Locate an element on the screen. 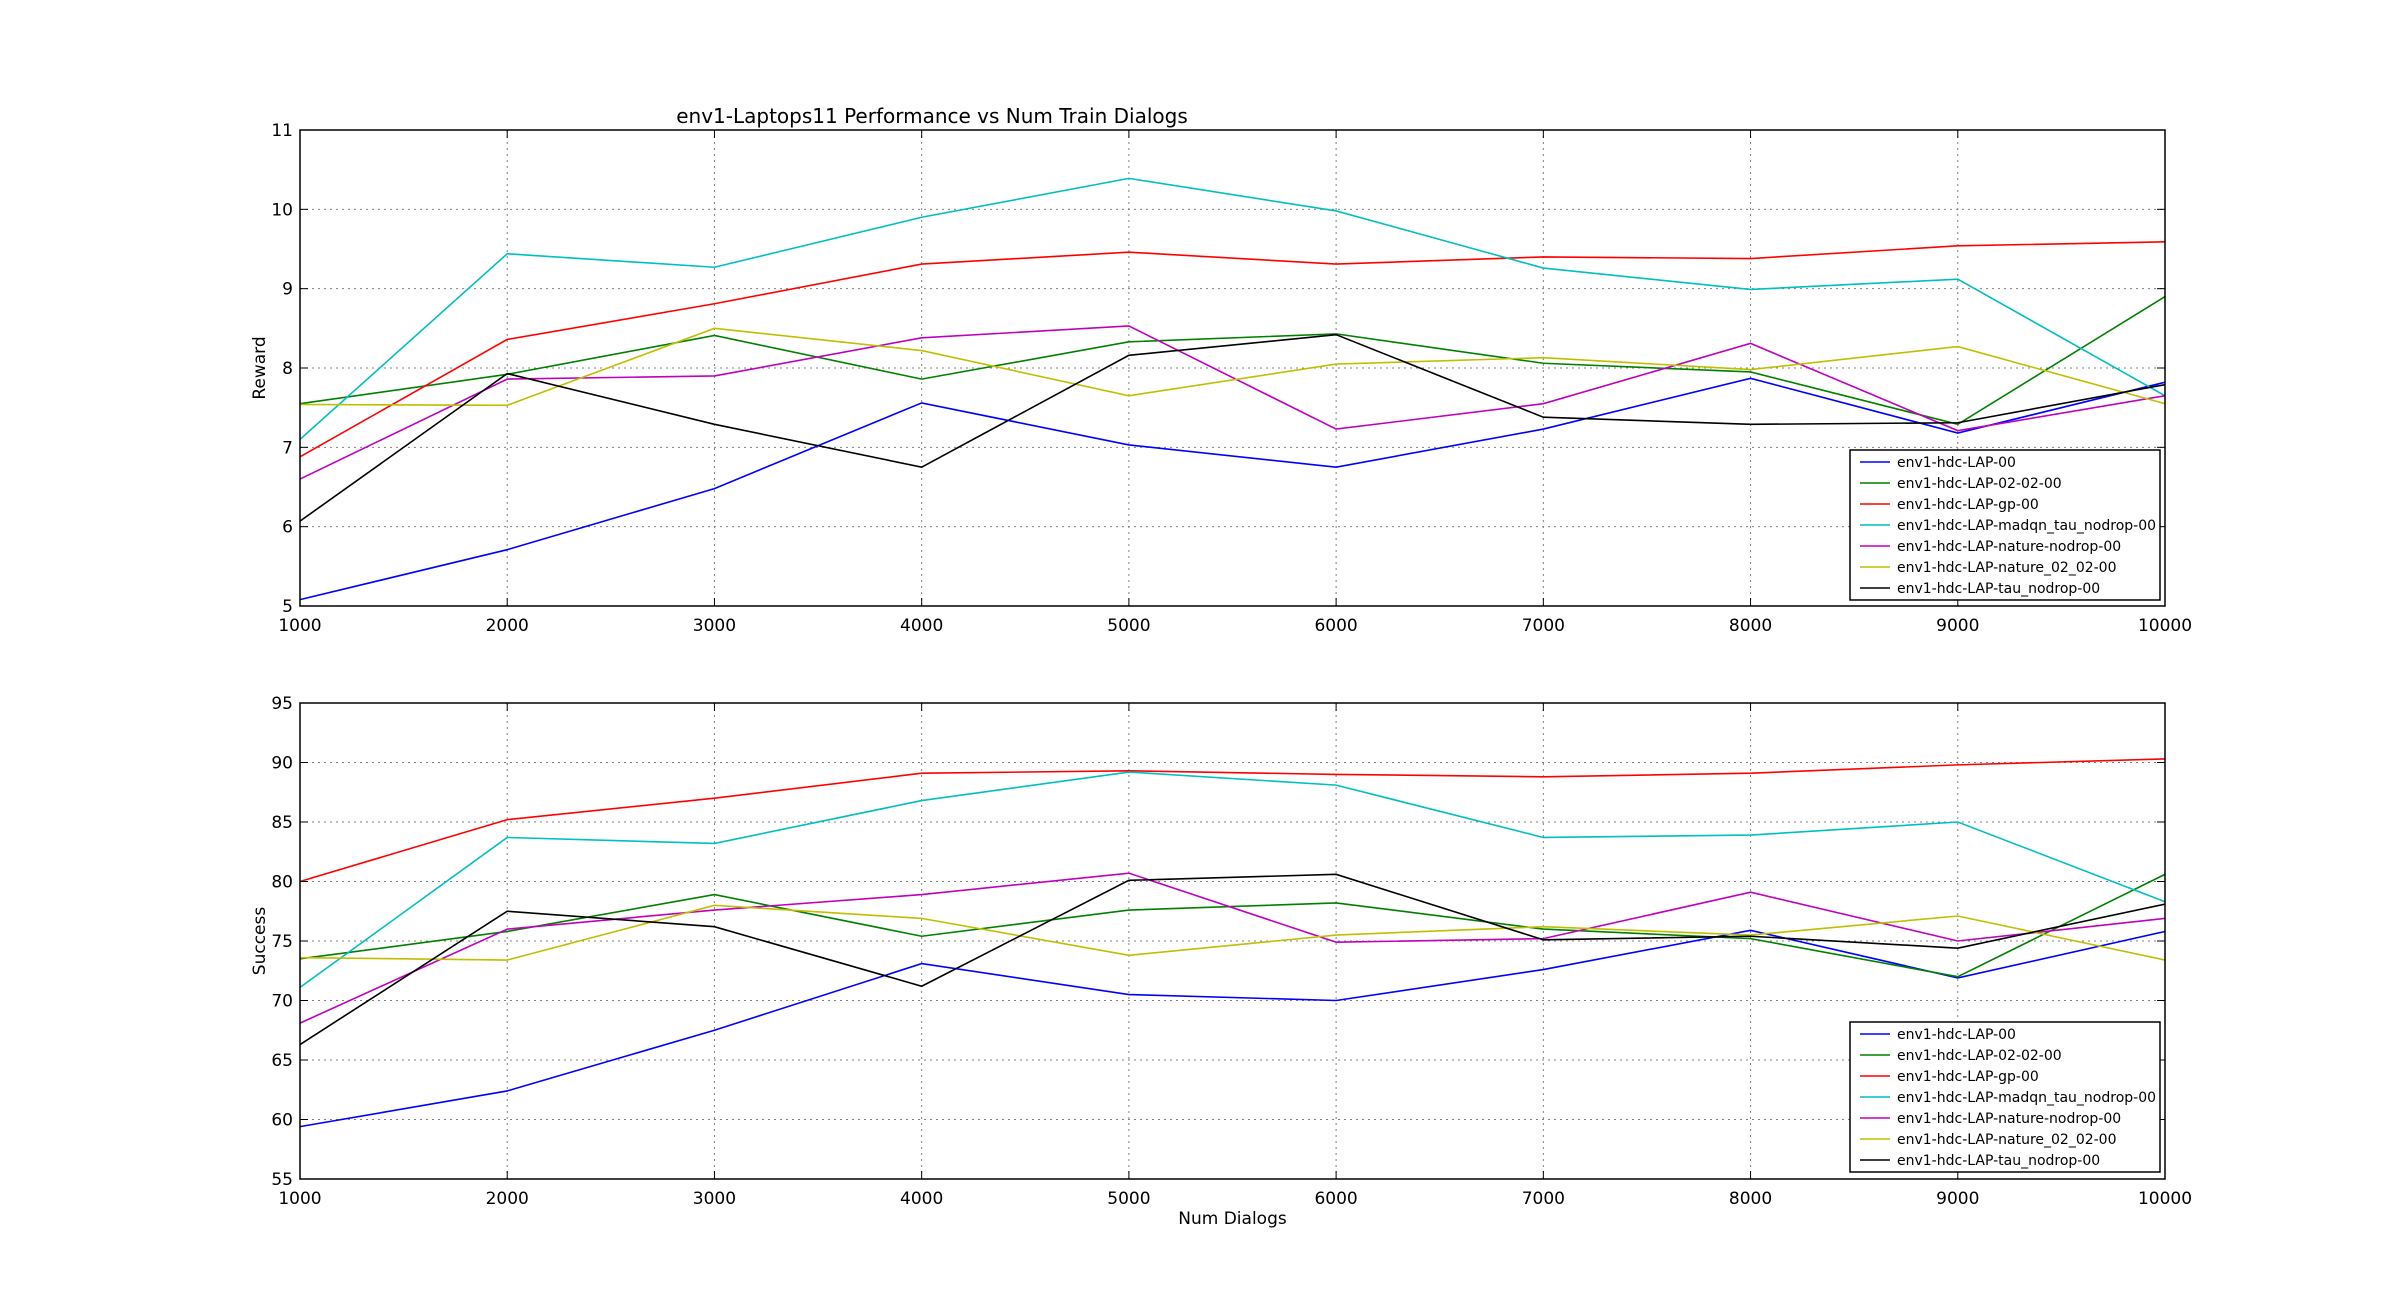 The height and width of the screenshot is (1307, 2400). y-tick-label: 90 is located at coordinates (282, 764).